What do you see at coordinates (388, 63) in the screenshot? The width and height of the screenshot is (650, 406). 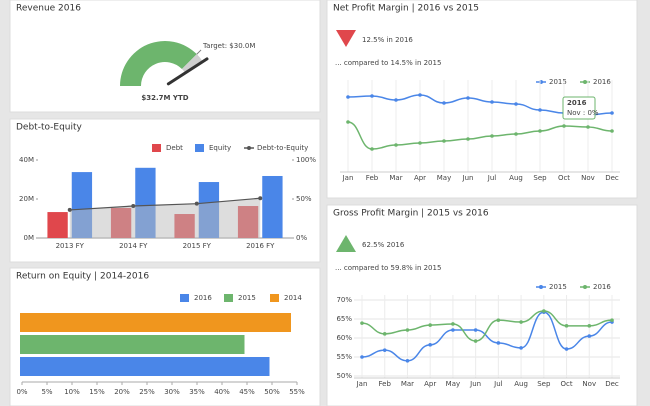 I see `subheadline: ... compared to 14.5% in 2015` at bounding box center [388, 63].